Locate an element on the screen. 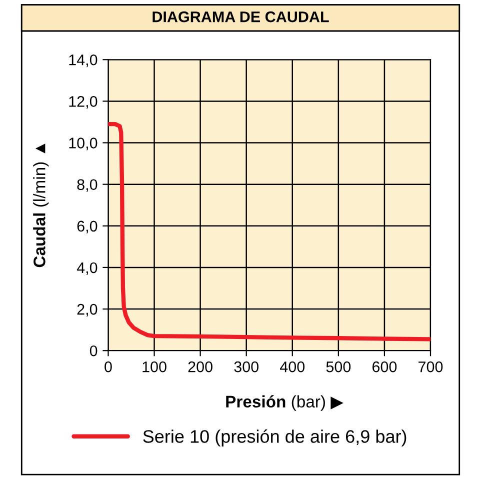  y-tick-label: 12,0 is located at coordinates (83, 102).